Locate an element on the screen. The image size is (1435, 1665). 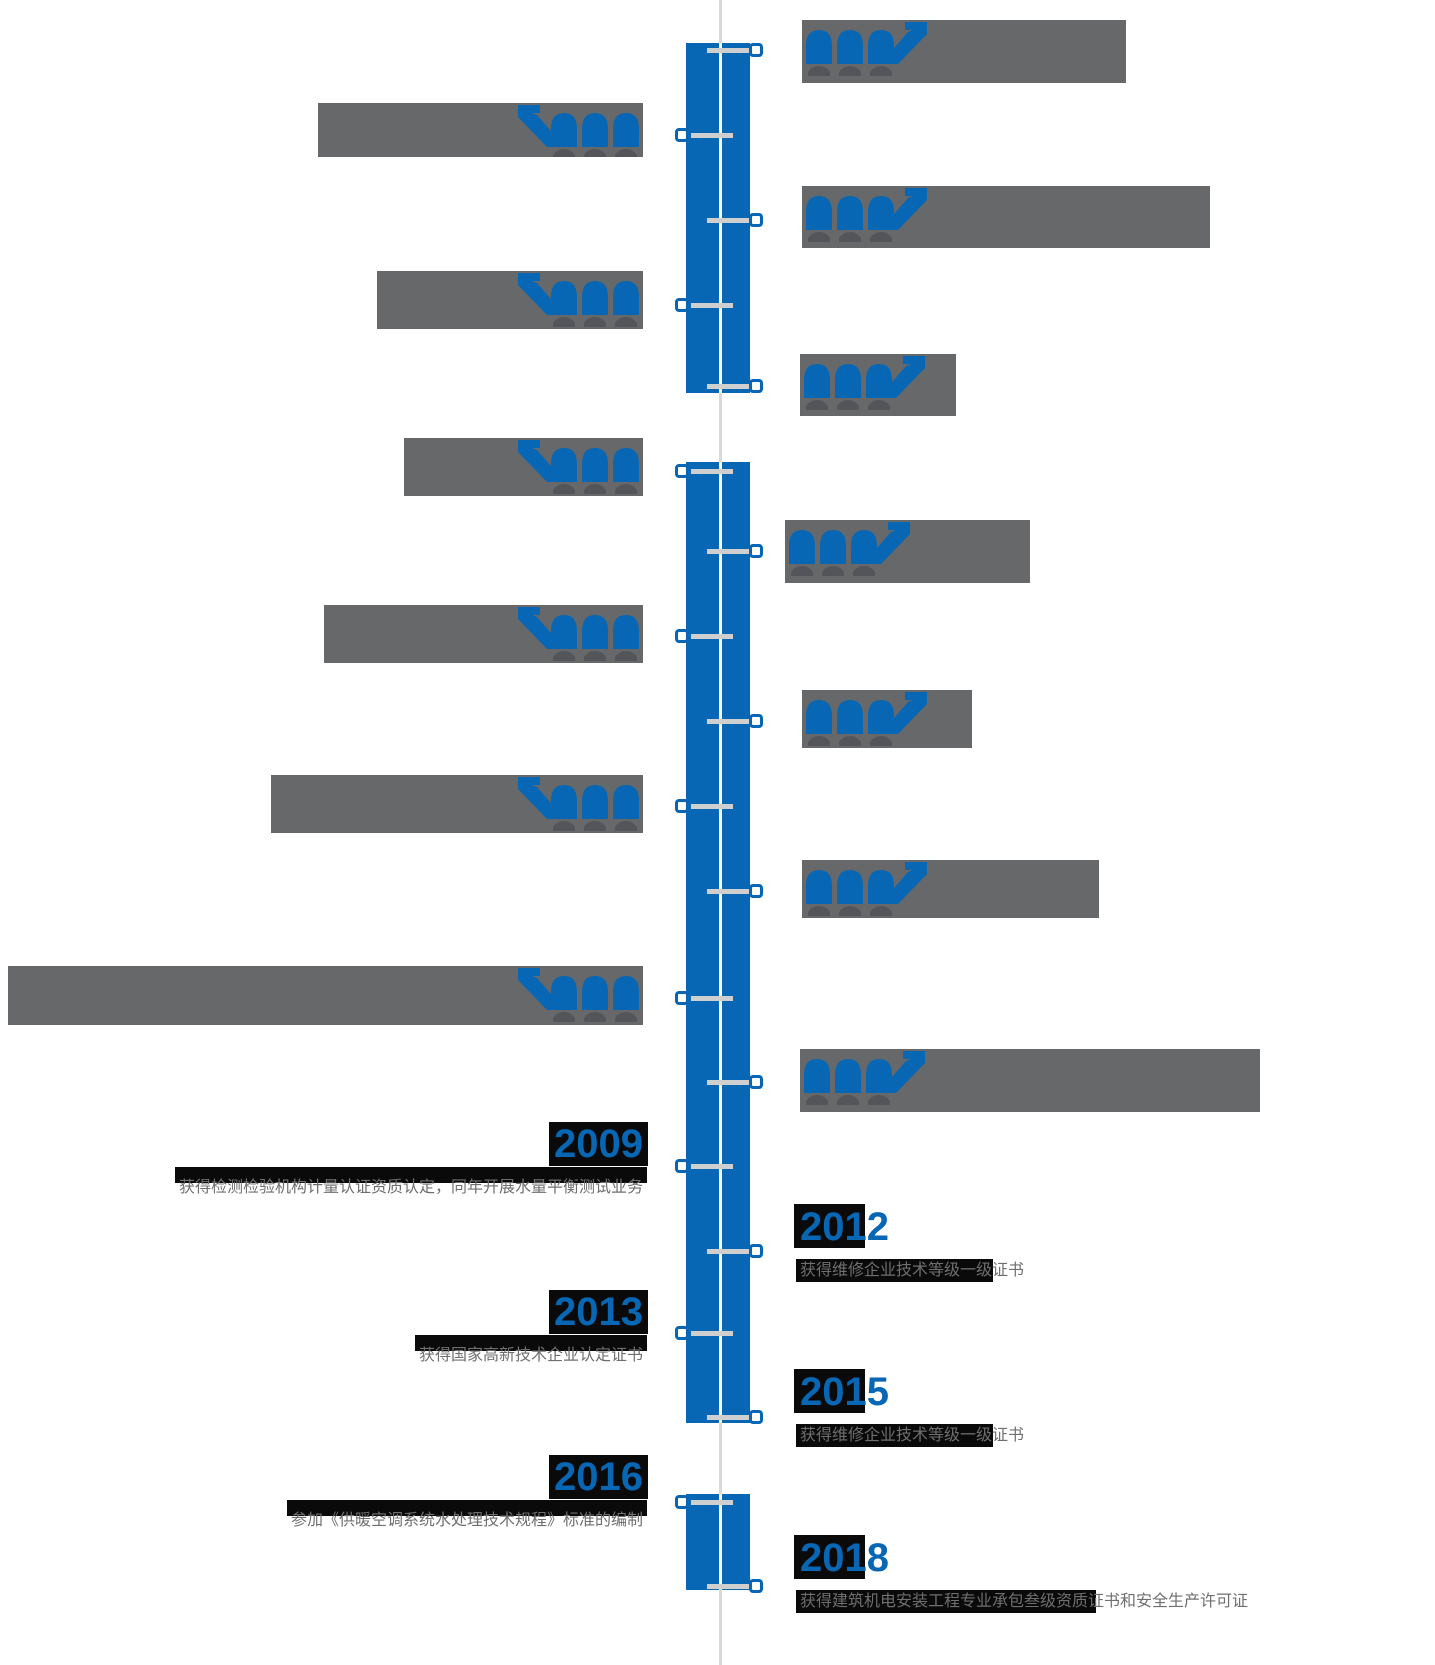
timeline-item: 2013 获得国家高新技术企业认定证书 is located at coordinates (531, 1327).